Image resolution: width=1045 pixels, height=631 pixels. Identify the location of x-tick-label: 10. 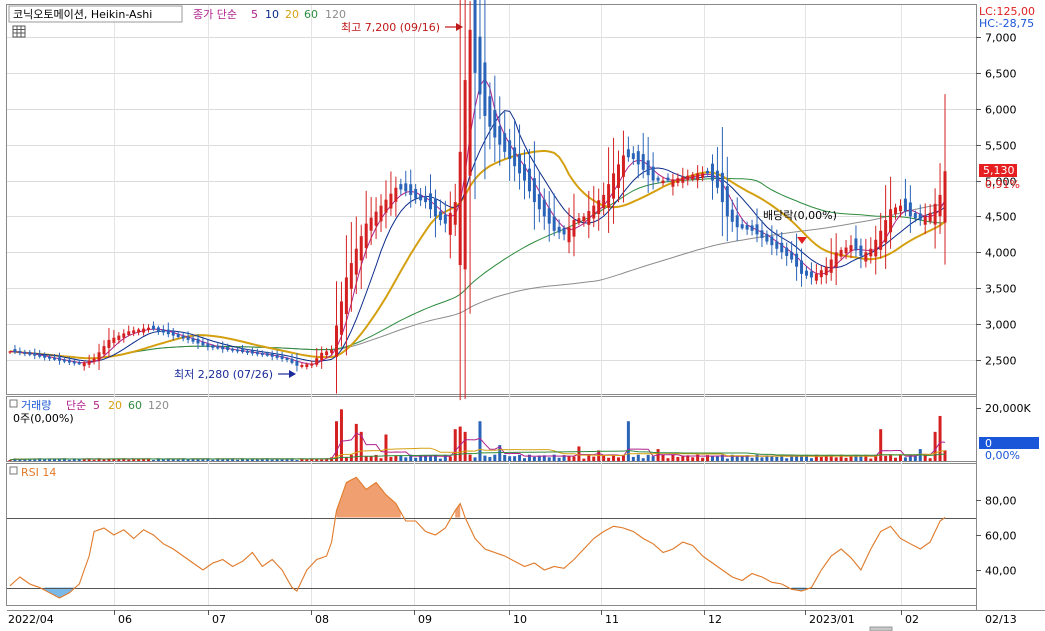
(520, 619).